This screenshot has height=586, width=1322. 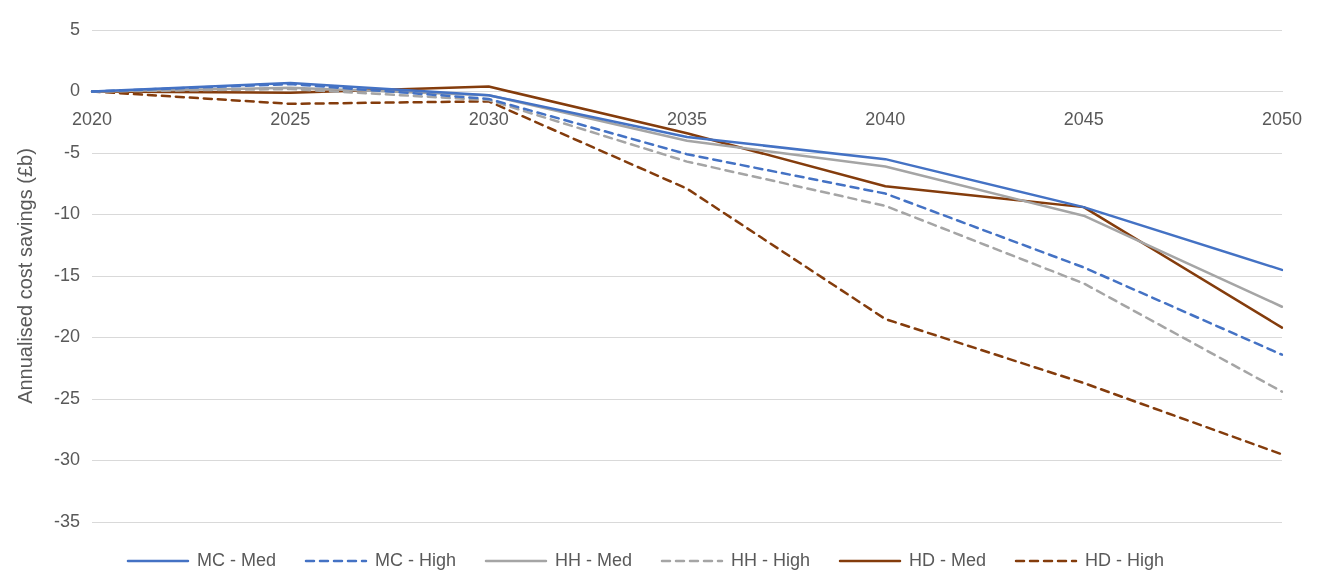 What do you see at coordinates (415, 559) in the screenshot?
I see `legend-label: MC - High` at bounding box center [415, 559].